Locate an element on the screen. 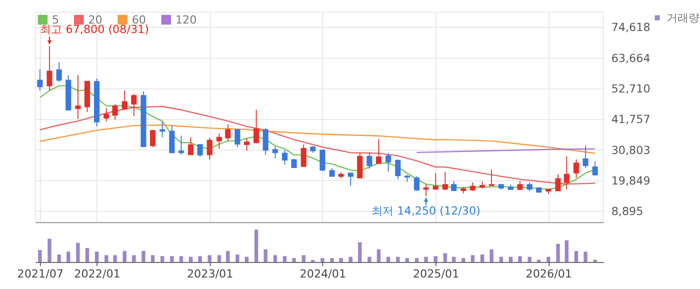  y-tick-label: 52,710 is located at coordinates (630, 89).